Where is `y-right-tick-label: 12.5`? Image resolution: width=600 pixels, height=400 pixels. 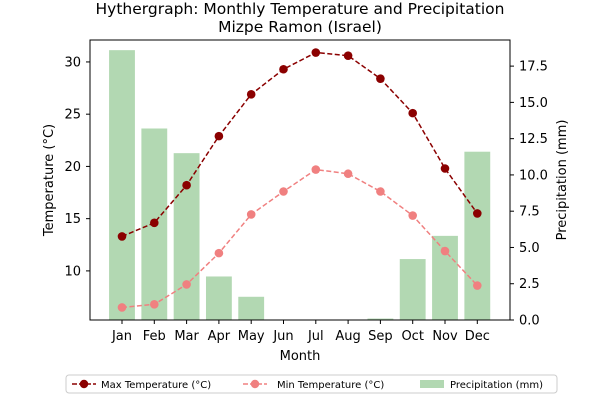
y-right-tick-label: 12.5 is located at coordinates (533, 139).